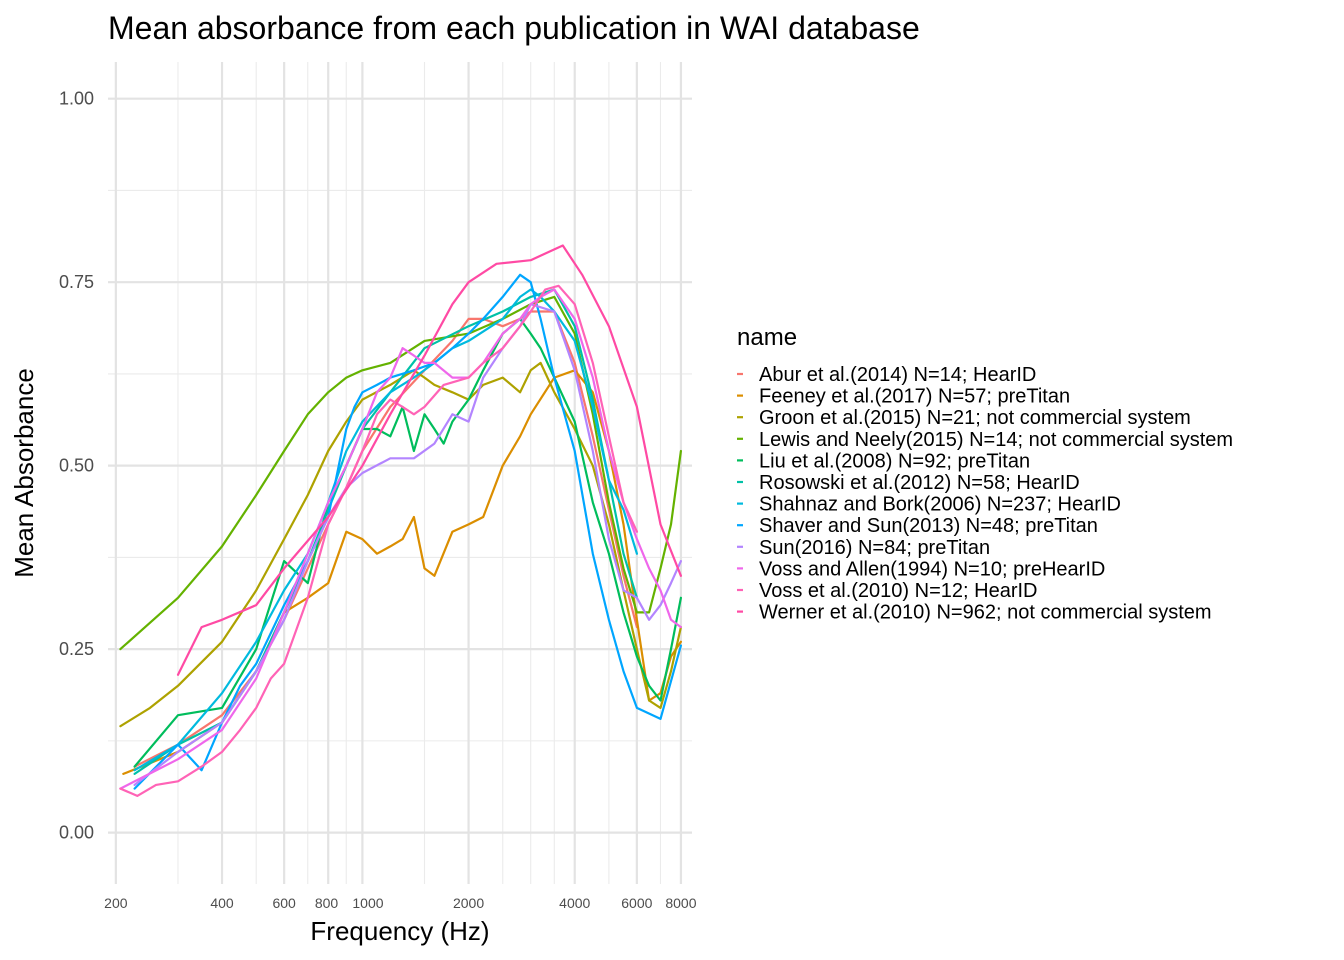  Describe the element at coordinates (894, 461) in the screenshot. I see `legend-label-5: Liu et al.(2008) N=92; preTitan` at that location.